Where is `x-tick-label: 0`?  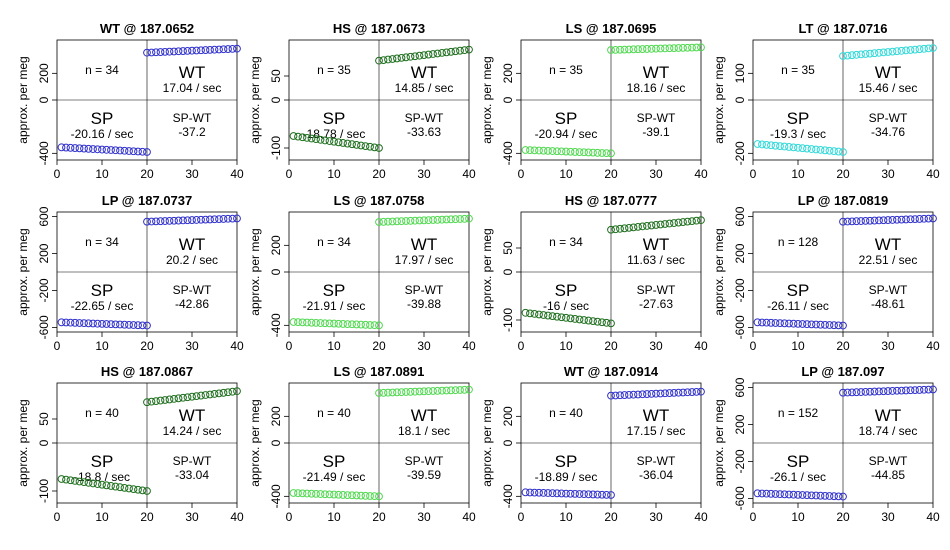 x-tick-label: 0 is located at coordinates (289, 174).